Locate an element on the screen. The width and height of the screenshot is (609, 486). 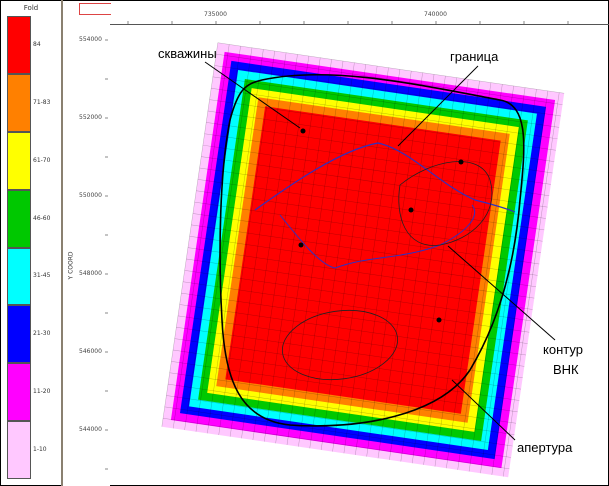
x-tick-label: 735000 is located at coordinates (215, 14).